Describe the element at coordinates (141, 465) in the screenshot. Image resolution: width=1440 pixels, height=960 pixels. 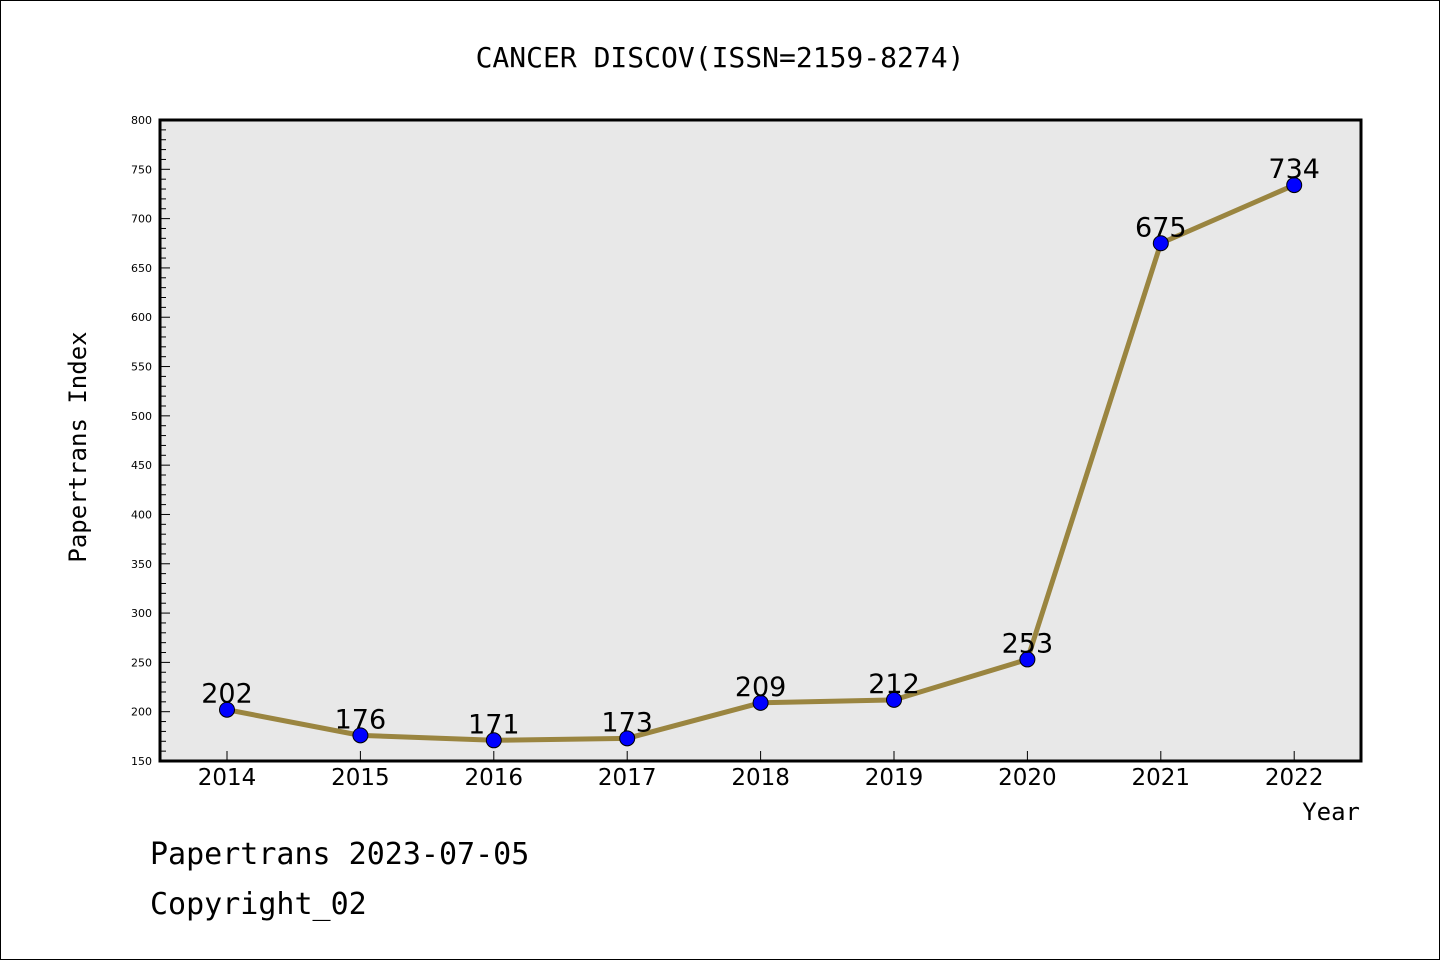
I see `y-tick-label: 450` at that location.